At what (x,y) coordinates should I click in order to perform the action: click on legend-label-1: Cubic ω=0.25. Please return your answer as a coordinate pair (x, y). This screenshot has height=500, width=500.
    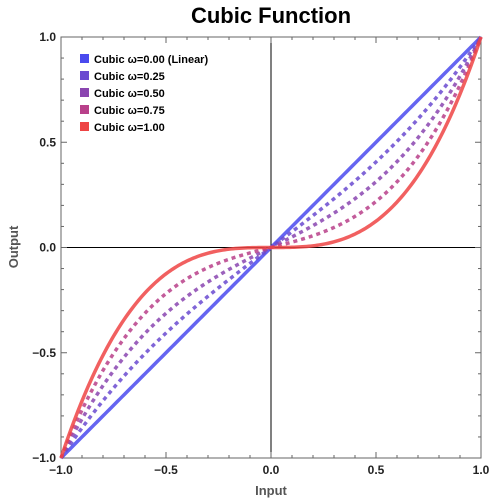
    Looking at the image, I should click on (129, 77).